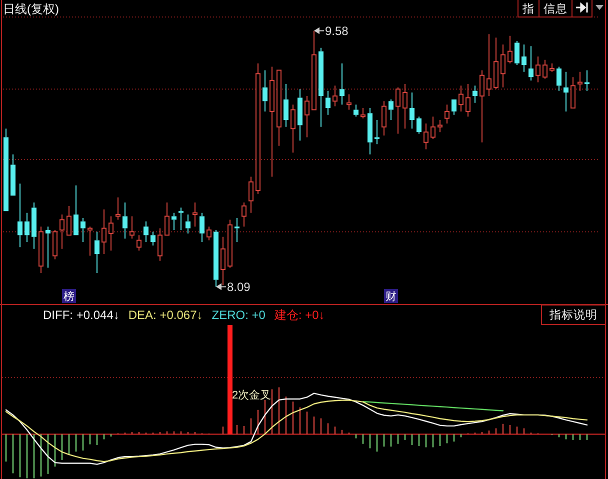 The image size is (608, 479). What do you see at coordinates (556, 10) in the screenshot?
I see `label: 信息` at bounding box center [556, 10].